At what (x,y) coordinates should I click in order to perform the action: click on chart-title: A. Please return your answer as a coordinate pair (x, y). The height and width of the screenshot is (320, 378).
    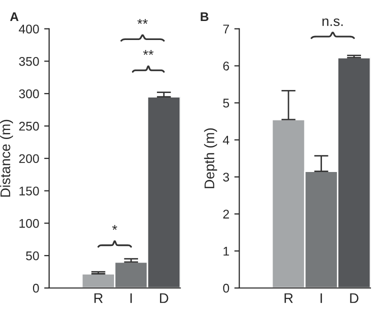
    Looking at the image, I should click on (14, 17).